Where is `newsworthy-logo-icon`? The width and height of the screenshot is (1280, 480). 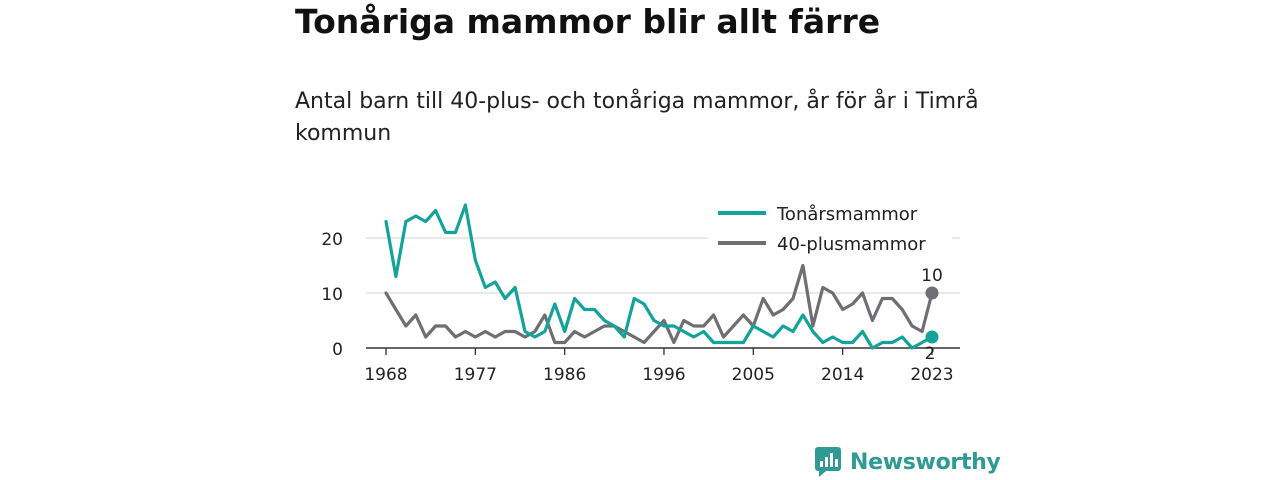 newsworthy-logo-icon is located at coordinates (828, 462).